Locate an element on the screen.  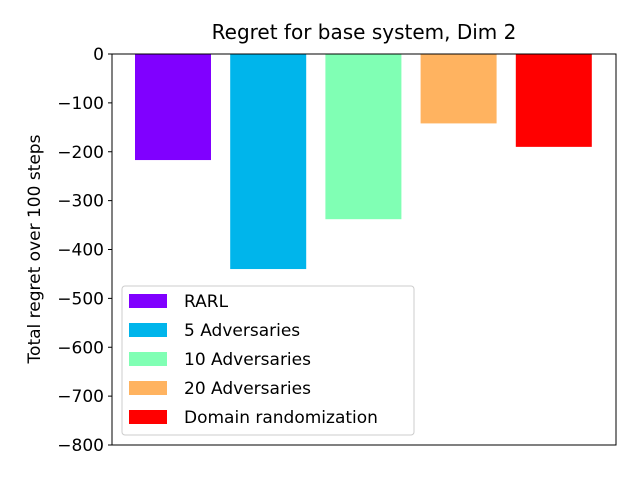
legend-label: RARL is located at coordinates (206, 302).